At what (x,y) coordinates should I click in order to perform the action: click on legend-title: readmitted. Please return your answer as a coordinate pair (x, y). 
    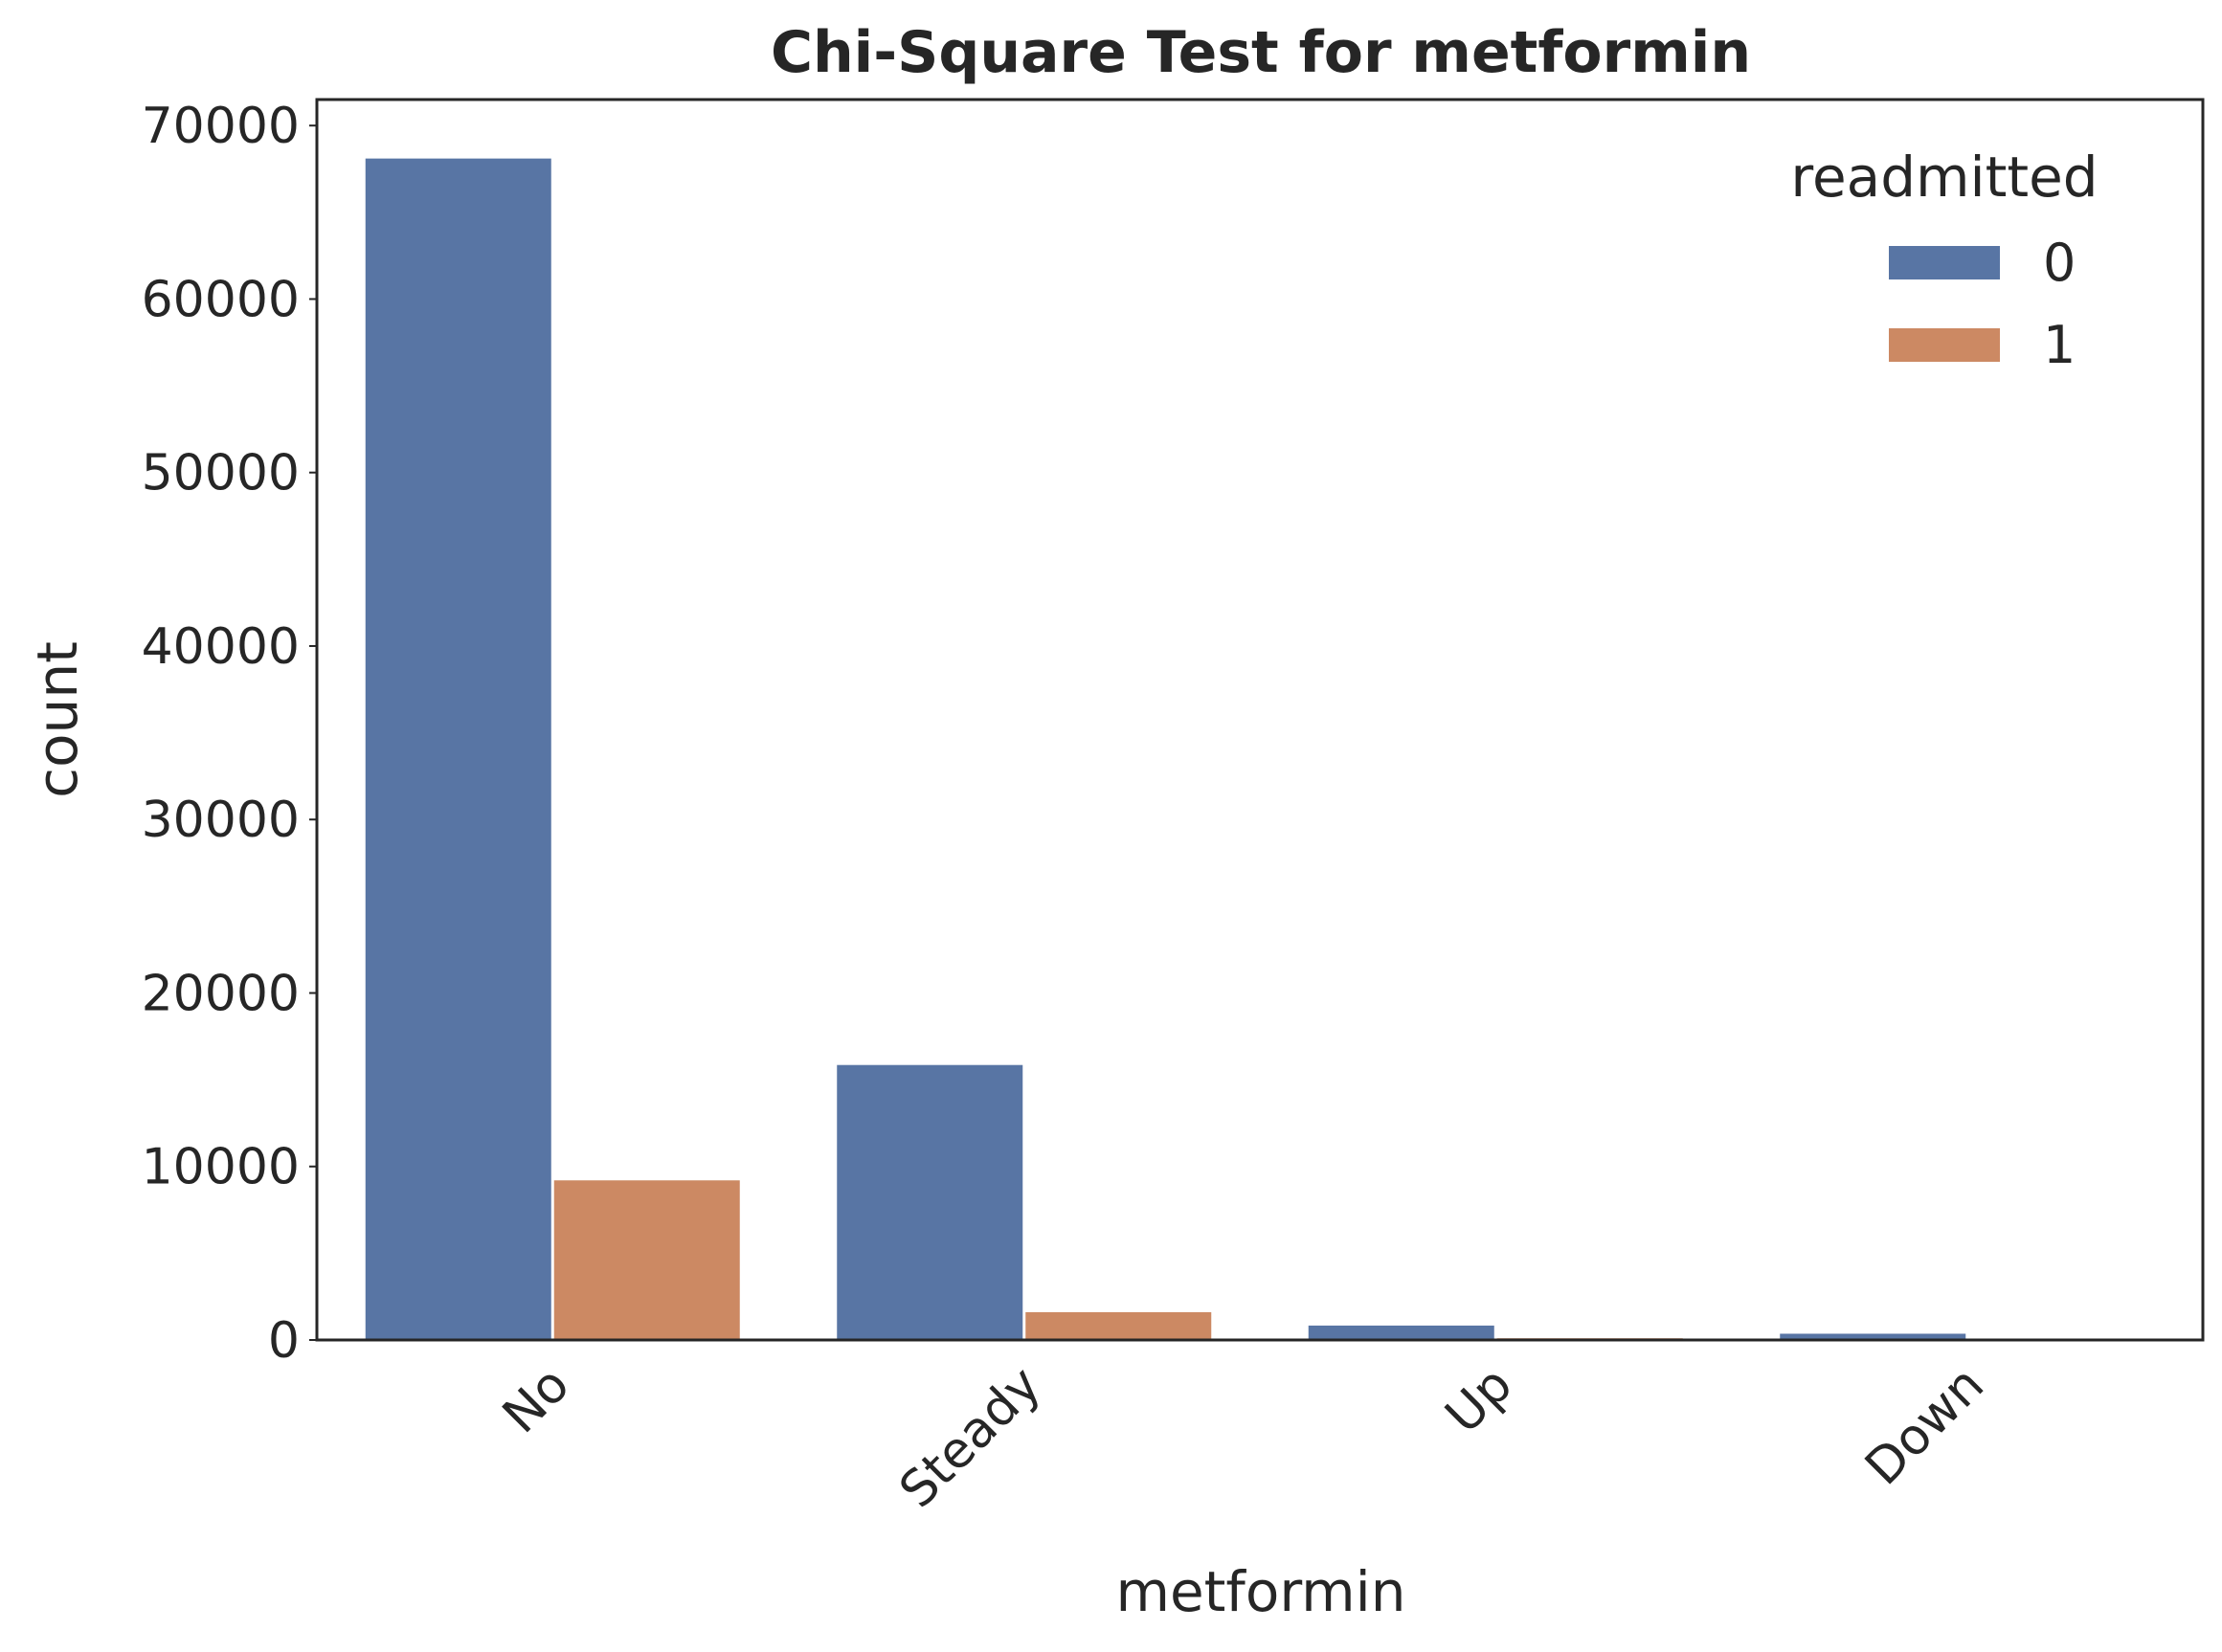
    Looking at the image, I should click on (1944, 177).